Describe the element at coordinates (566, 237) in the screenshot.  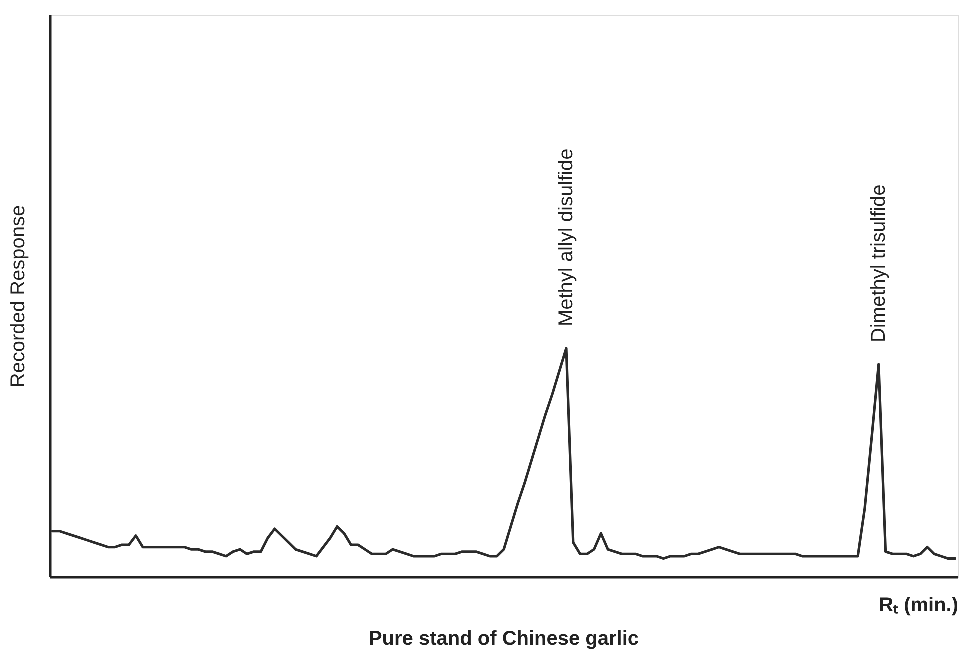
I see `annotation: Methyl allyl disulfide` at that location.